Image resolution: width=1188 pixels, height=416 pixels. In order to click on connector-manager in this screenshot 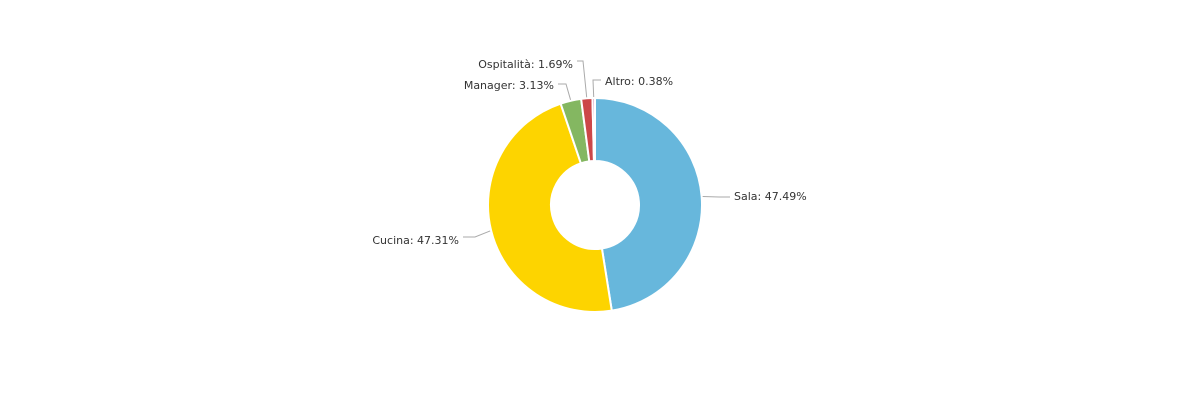, I will do `click(565, 91)`.